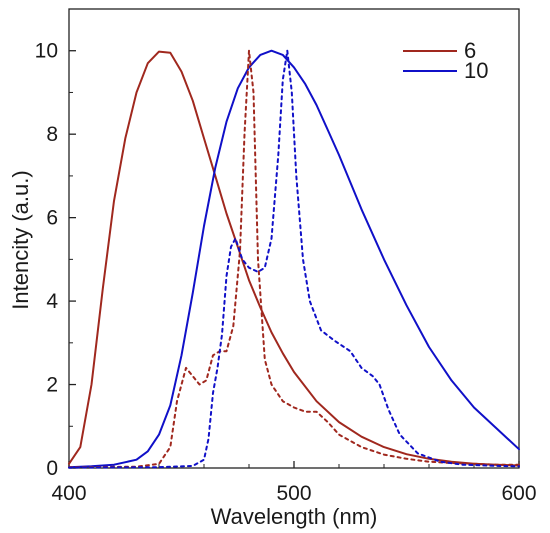  Describe the element at coordinates (293, 493) in the screenshot. I see `x-tick-label: 500` at that location.